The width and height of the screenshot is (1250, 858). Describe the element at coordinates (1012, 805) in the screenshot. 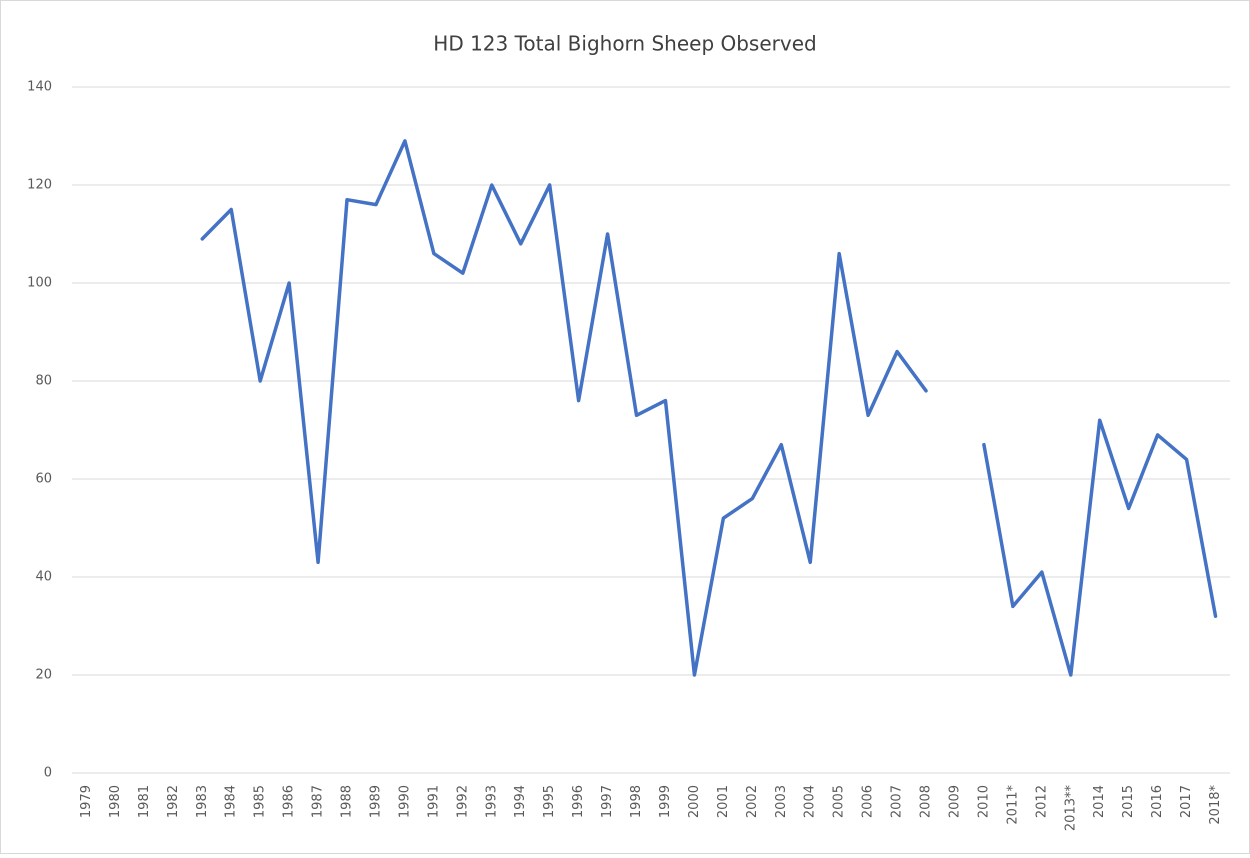

I see `x-tick-label: 2011*` at that location.